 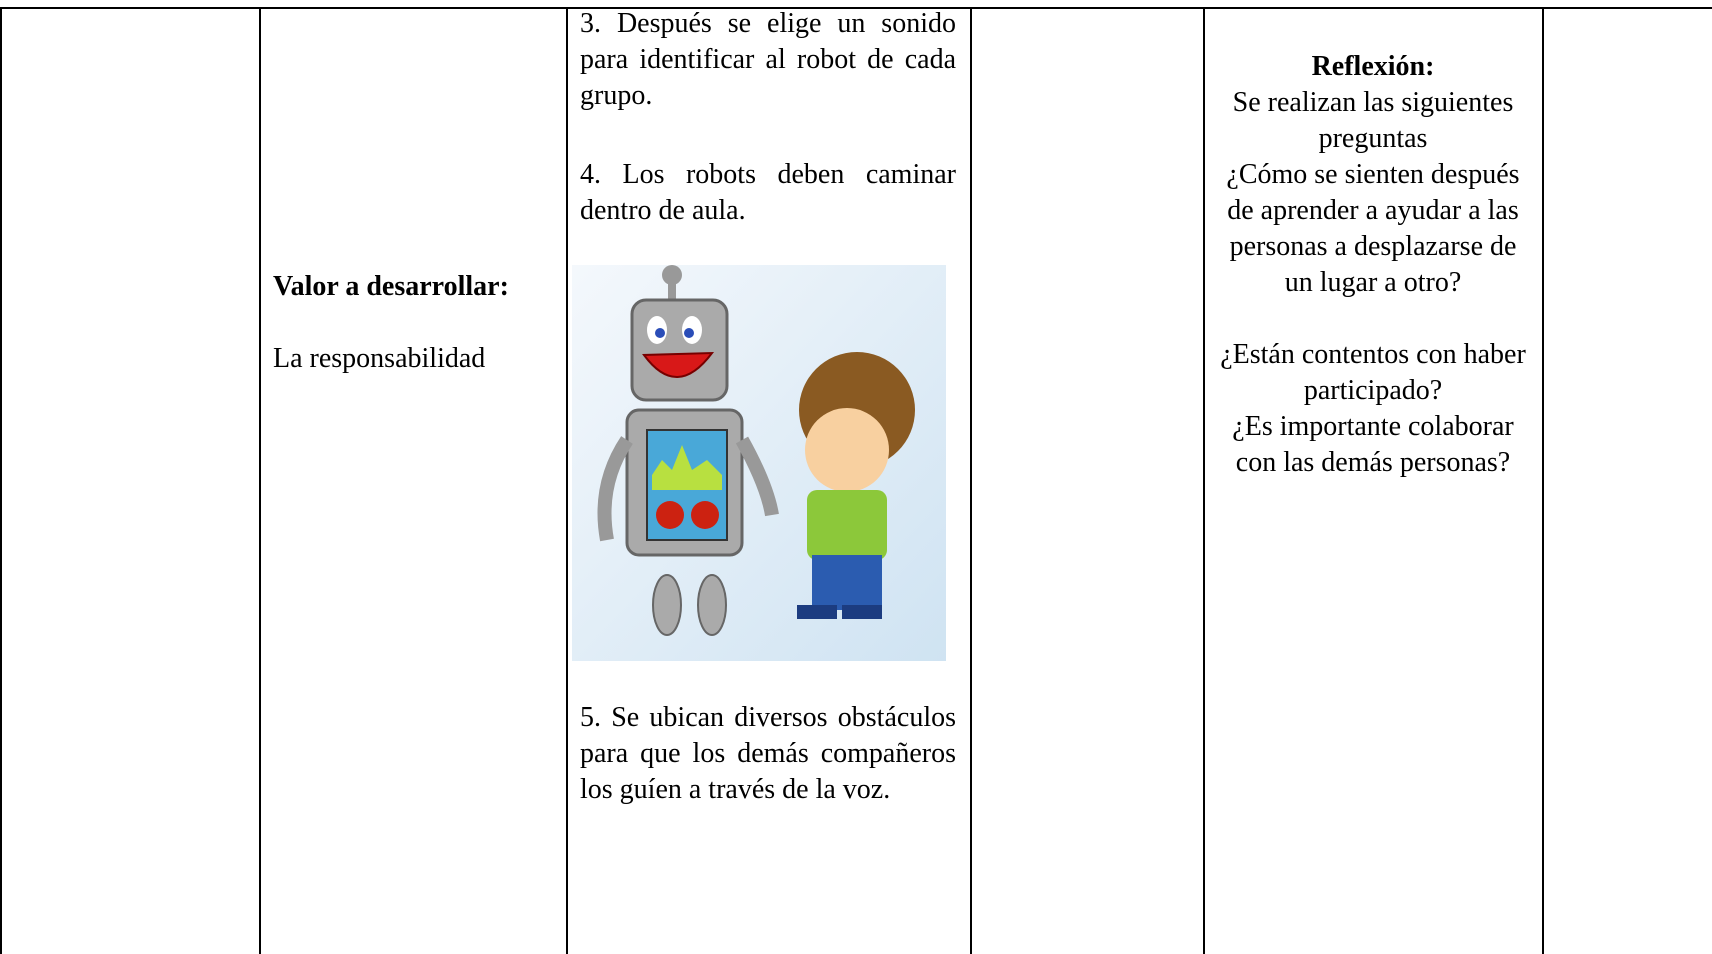 What do you see at coordinates (379, 358) in the screenshot?
I see `valor-text: La responsabilidad` at bounding box center [379, 358].